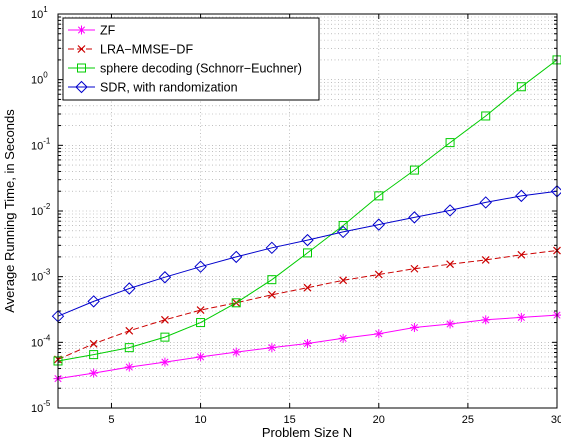 This screenshot has height=441, width=561. What do you see at coordinates (334, 420) in the screenshot?
I see `x-tick-labels: 5 10 15 20 25 30` at bounding box center [334, 420].